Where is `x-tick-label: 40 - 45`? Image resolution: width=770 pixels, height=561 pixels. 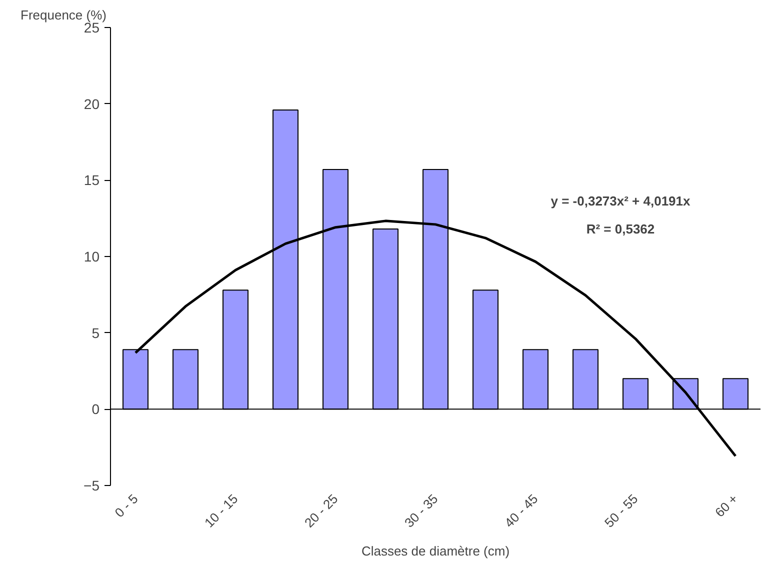 x-tick-label: 40 - 45 is located at coordinates (521, 510).